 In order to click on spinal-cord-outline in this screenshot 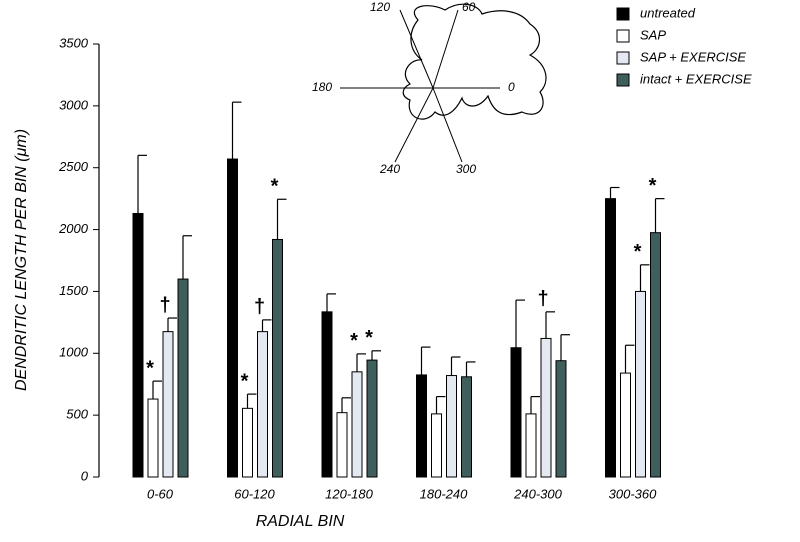, I will do `click(474, 61)`.